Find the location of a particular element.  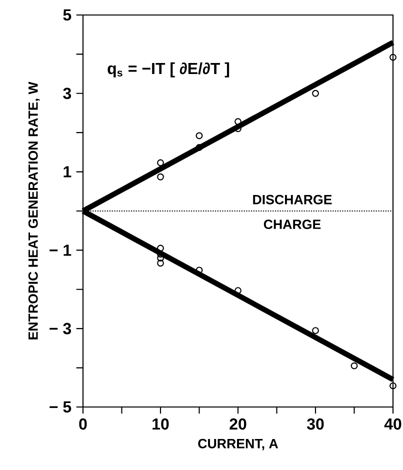

y-tick-label: 5 is located at coordinates (67, 15).